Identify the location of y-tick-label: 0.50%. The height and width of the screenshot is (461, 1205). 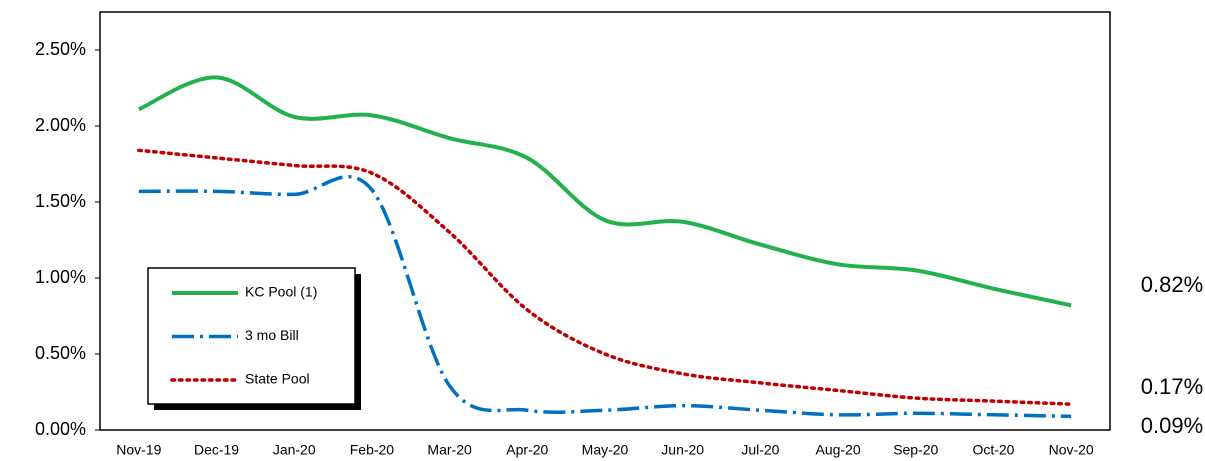
(60, 353).